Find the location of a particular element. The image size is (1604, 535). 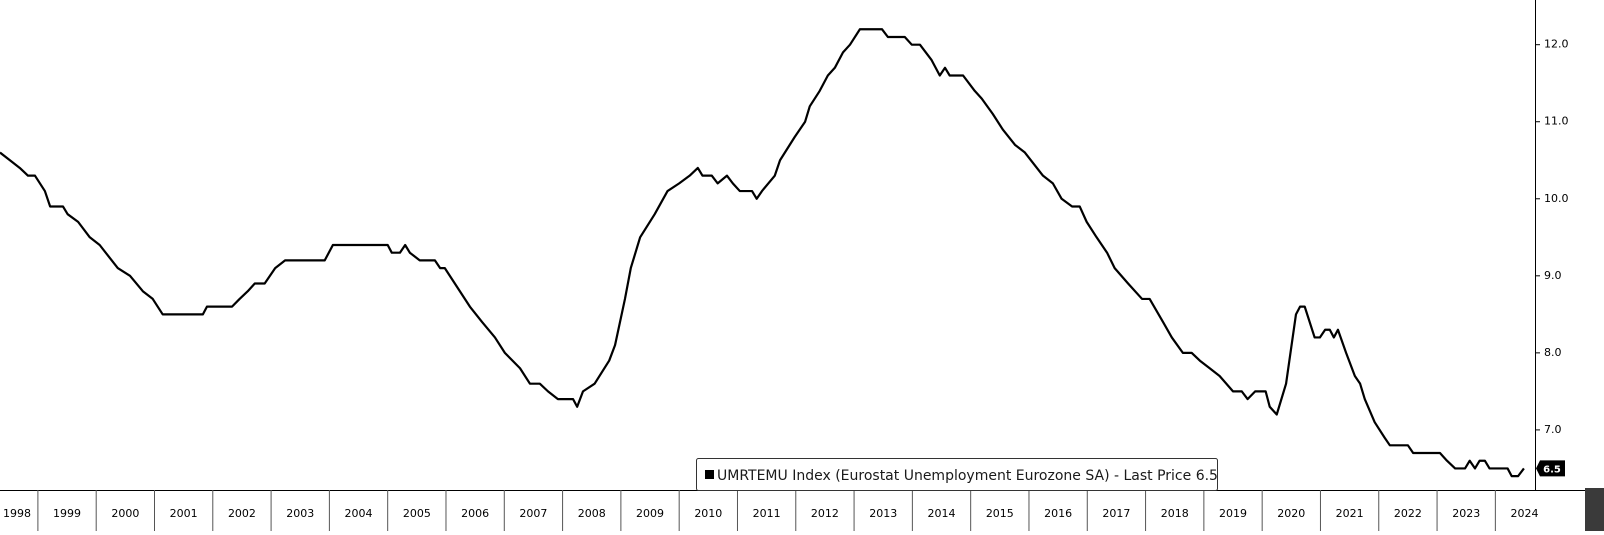

x-tick-label: 2006 is located at coordinates (475, 513).